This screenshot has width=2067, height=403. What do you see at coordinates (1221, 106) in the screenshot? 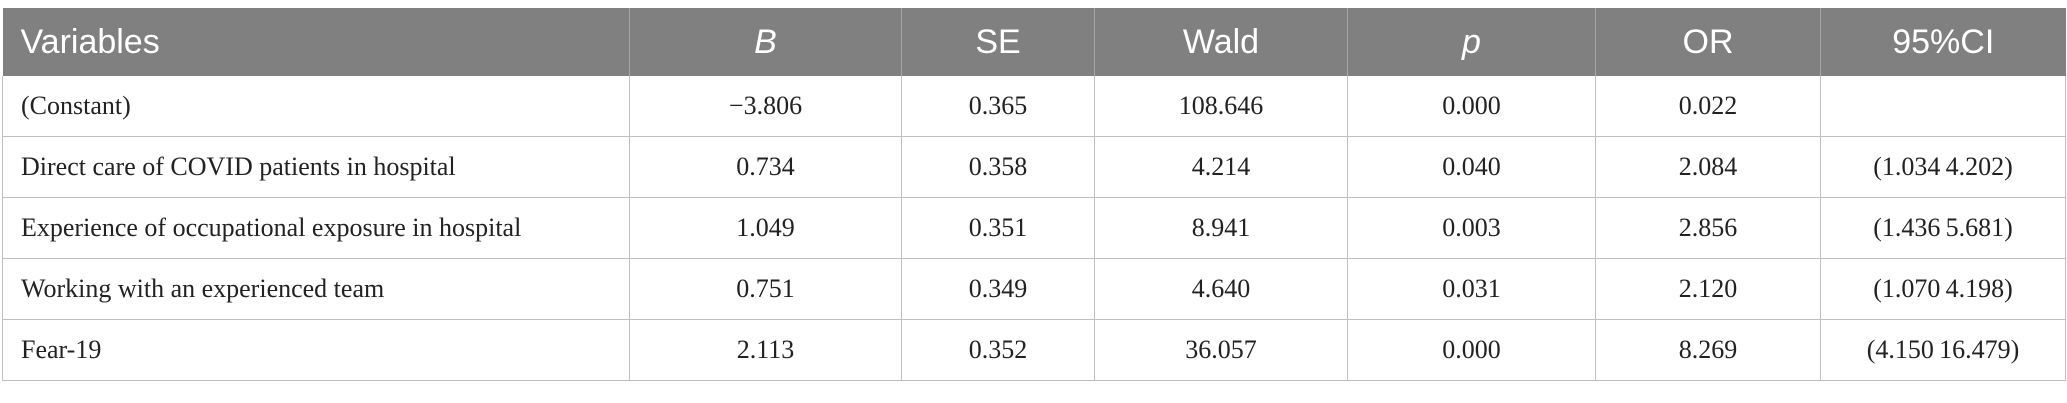
I see `cell-wald: 108.646` at bounding box center [1221, 106].